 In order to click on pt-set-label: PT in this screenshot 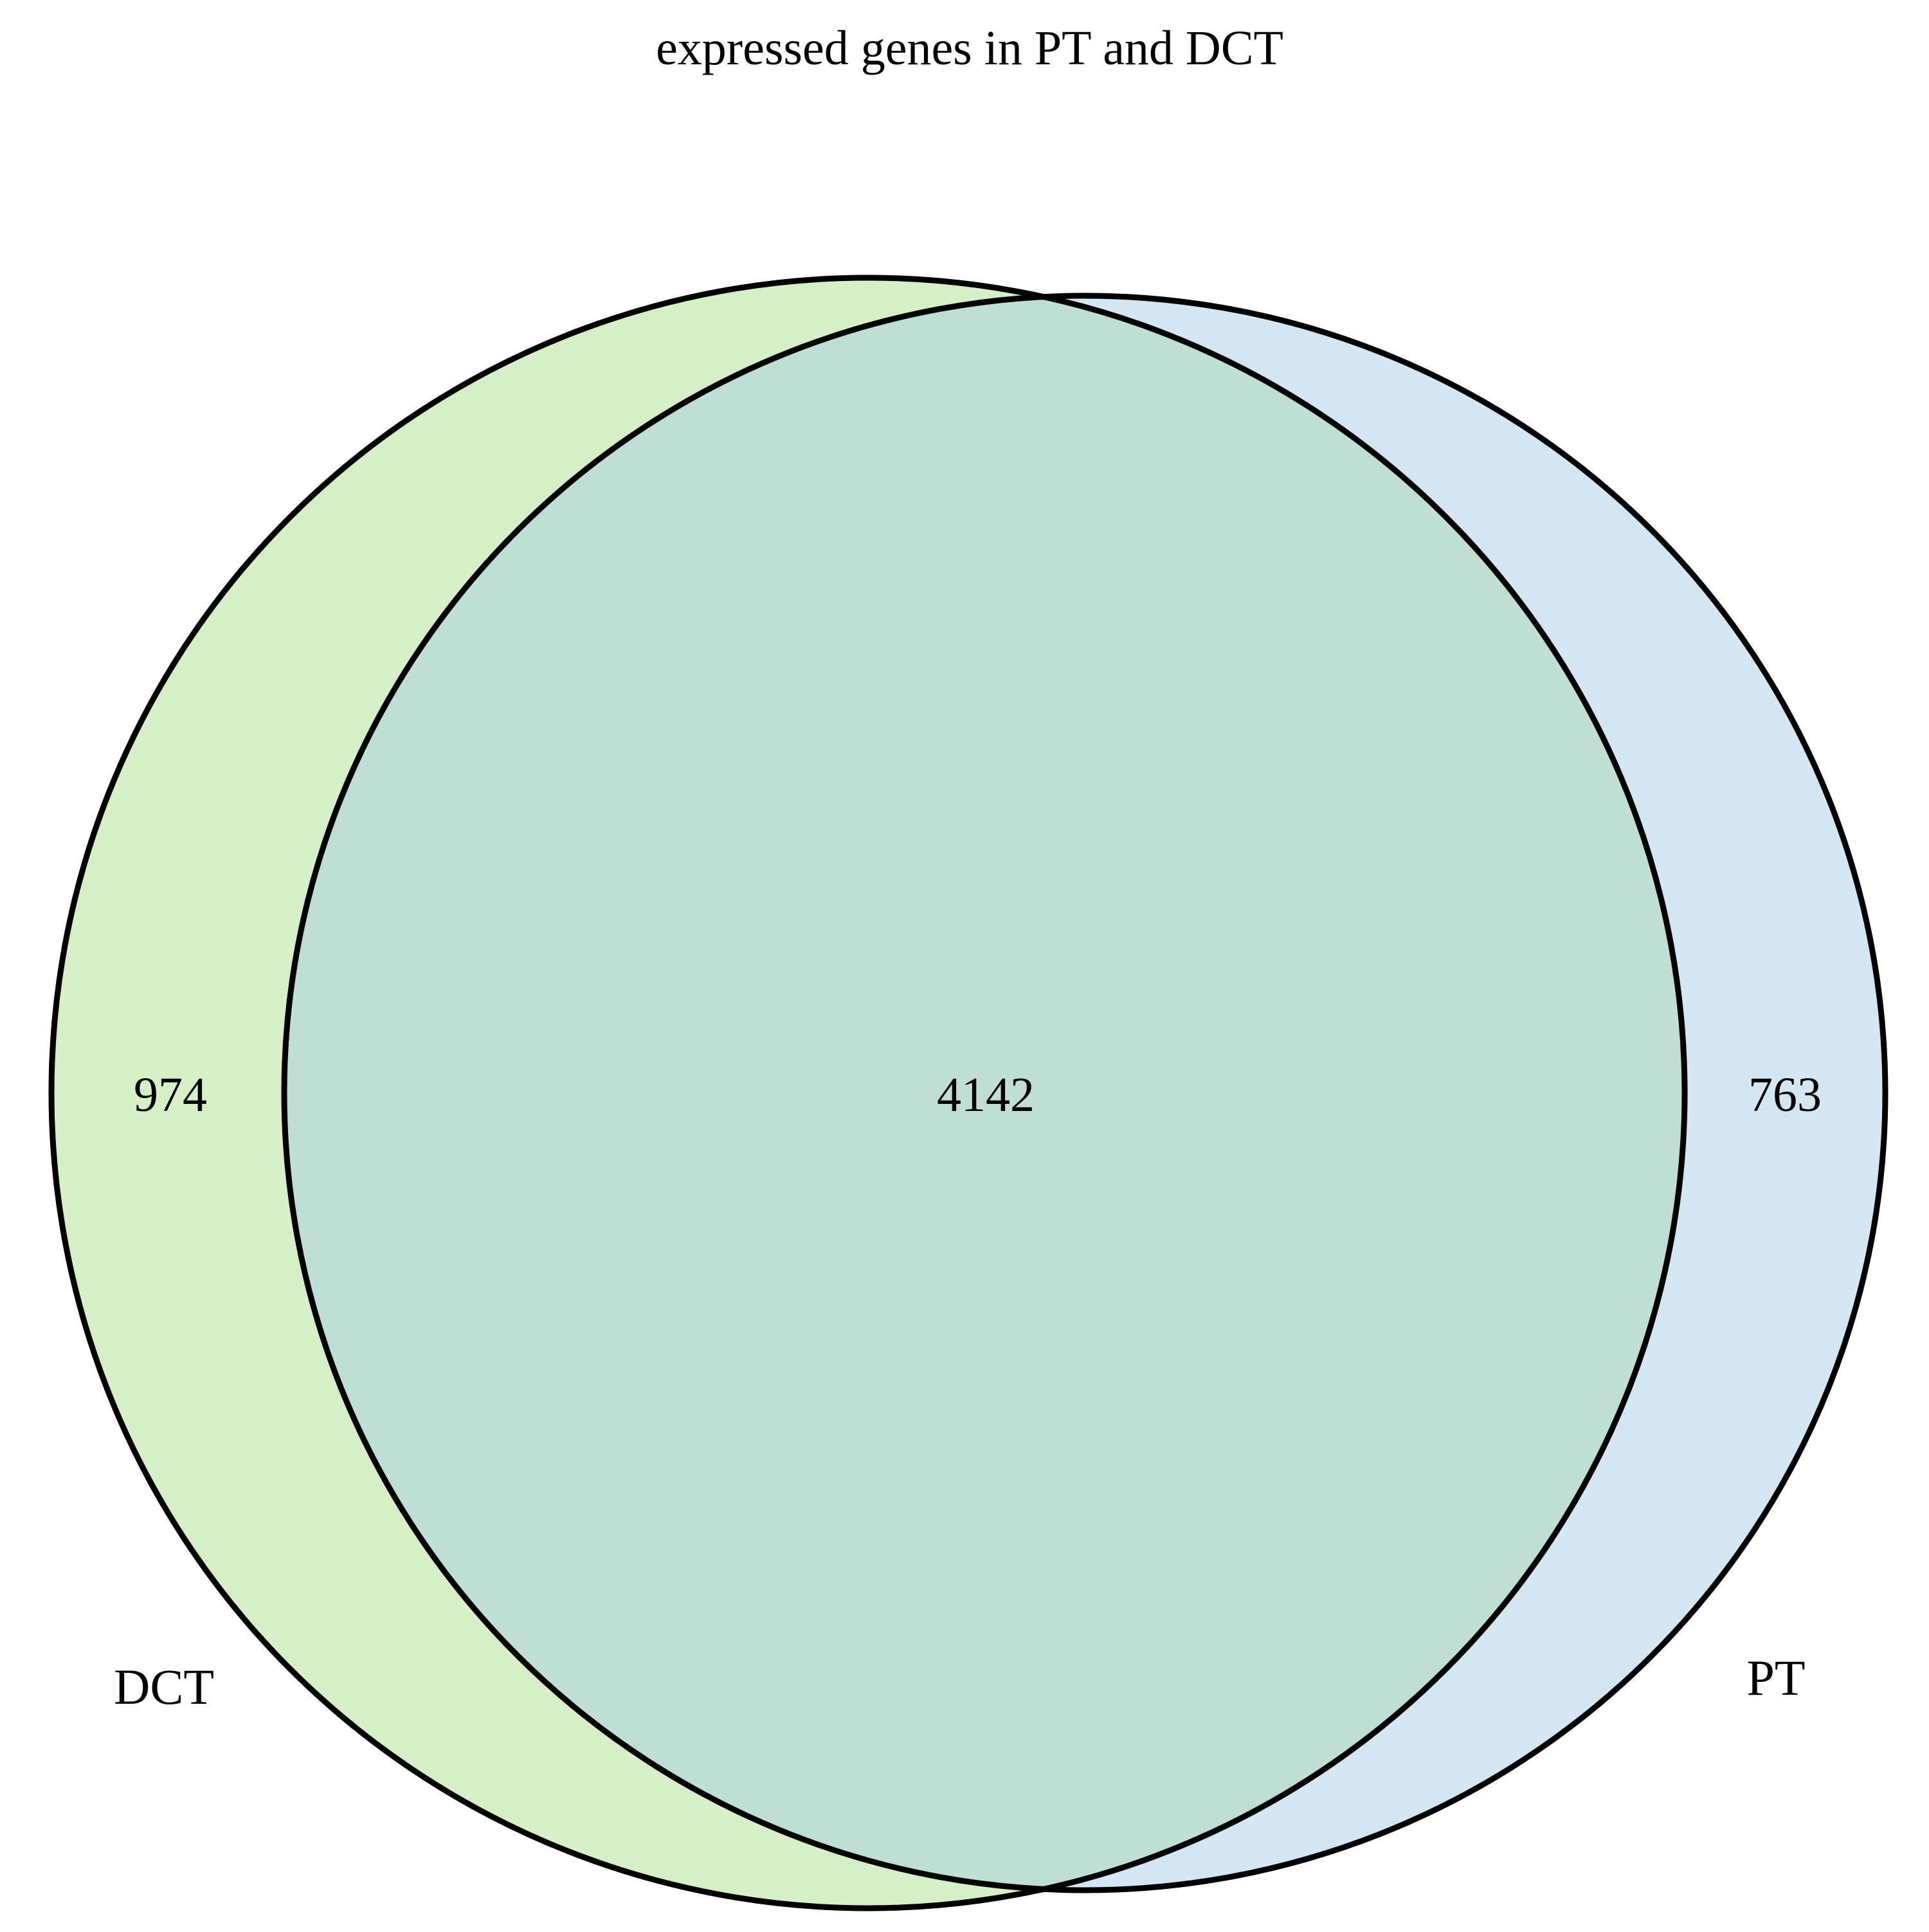, I will do `click(1775, 1678)`.